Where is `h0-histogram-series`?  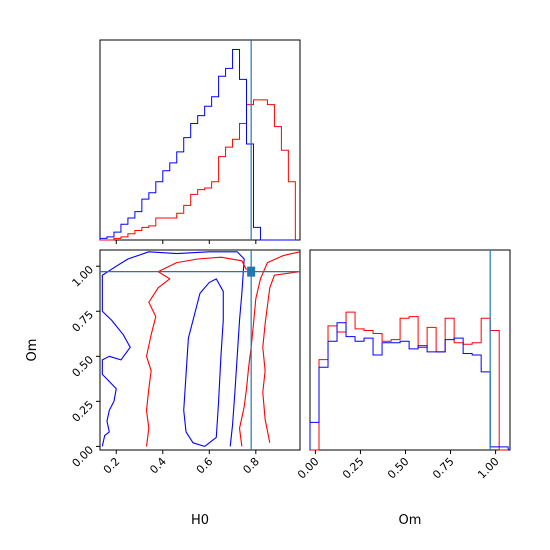 h0-histogram-series is located at coordinates (197, 140).